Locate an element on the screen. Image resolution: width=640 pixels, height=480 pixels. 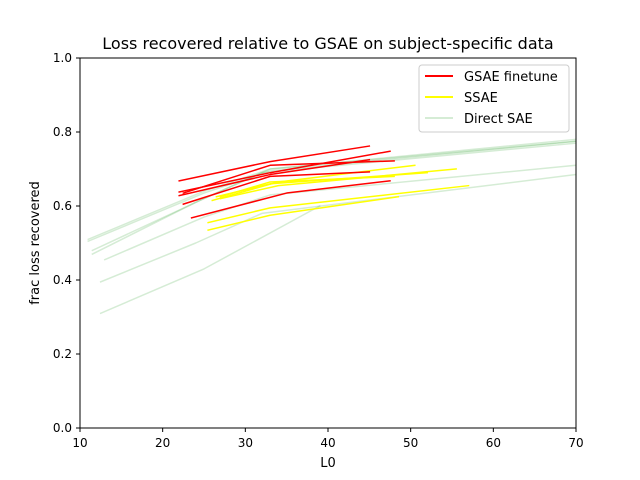
x-tick-label-6: 70 is located at coordinates (575, 443).